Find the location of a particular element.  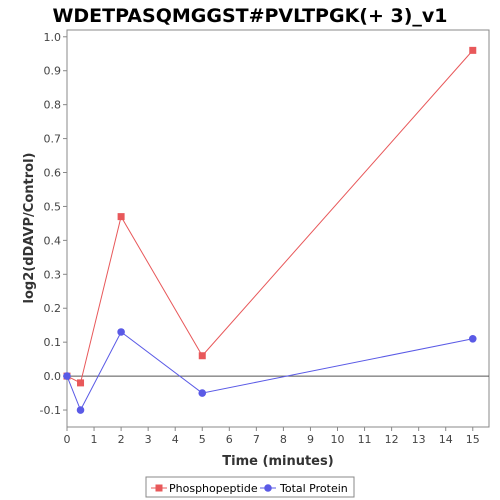

x-tick-label: 9 is located at coordinates (310, 439).